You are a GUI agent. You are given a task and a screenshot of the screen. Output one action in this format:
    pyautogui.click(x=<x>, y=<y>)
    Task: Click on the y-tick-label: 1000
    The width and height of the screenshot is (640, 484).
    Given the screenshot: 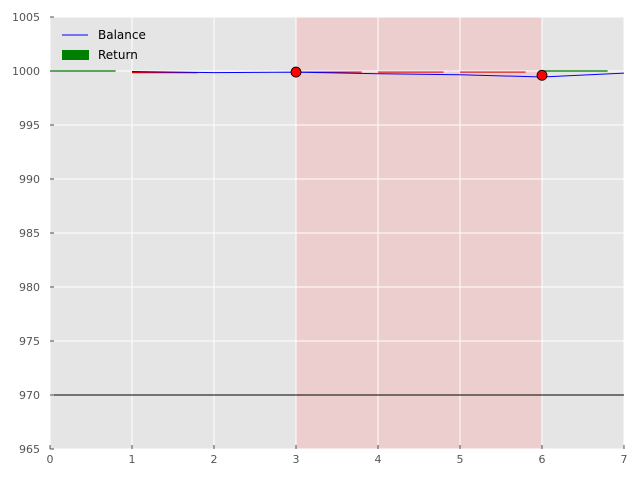 What is the action you would take?
    pyautogui.click(x=26, y=71)
    